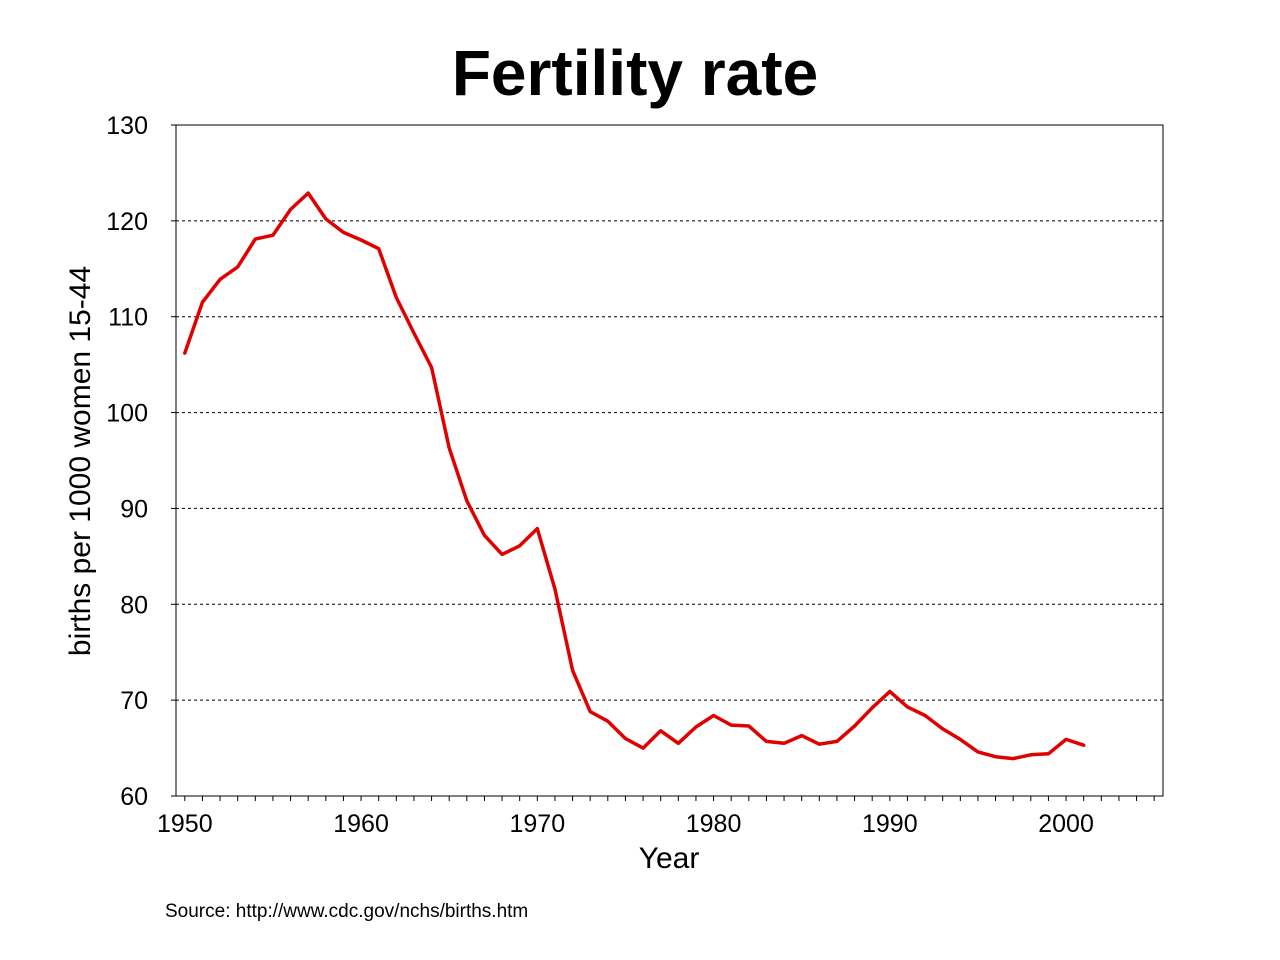  Describe the element at coordinates (134, 701) in the screenshot. I see `y-tick-label-70: 70` at that location.